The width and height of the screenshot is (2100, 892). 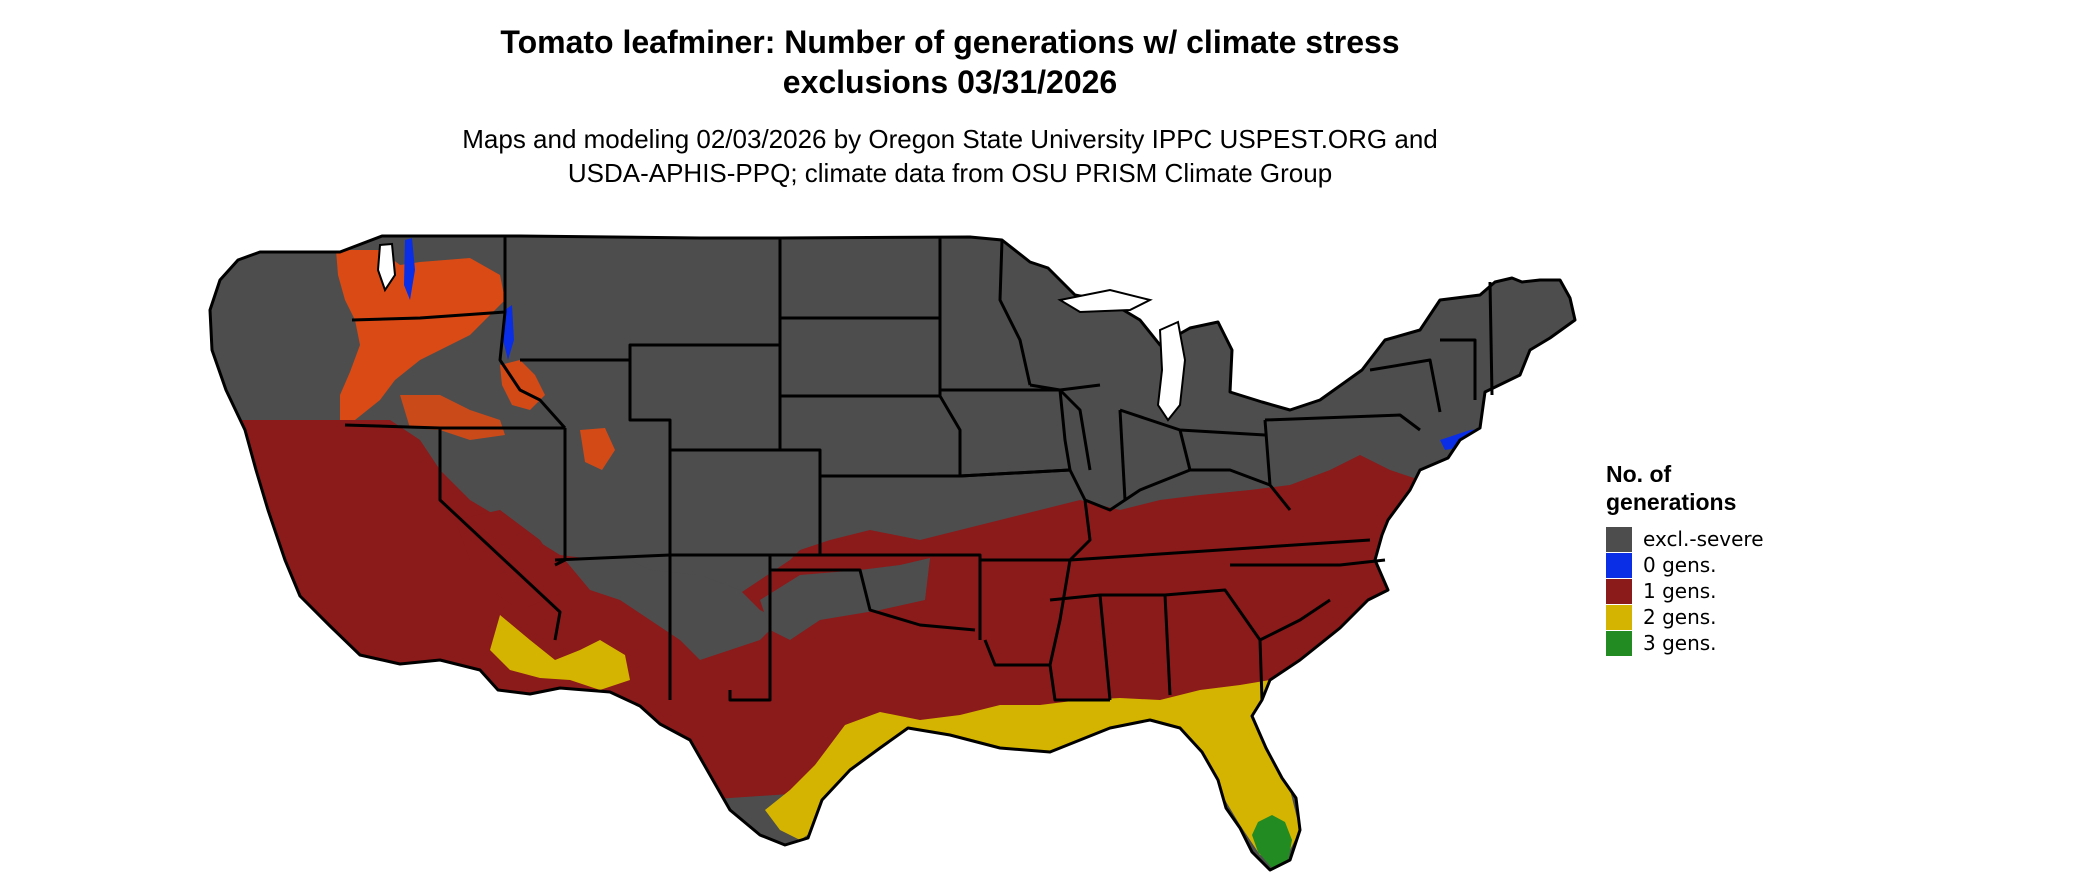 What do you see at coordinates (386, 267) in the screenshot?
I see `puget-sound` at bounding box center [386, 267].